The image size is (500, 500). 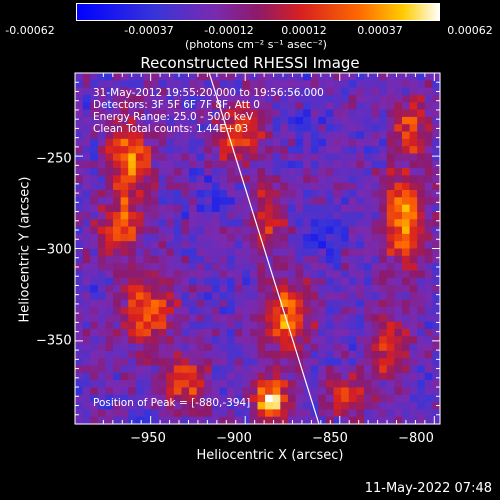 I want to click on colorbar-tick-label: -0.00012, so click(x=229, y=30).